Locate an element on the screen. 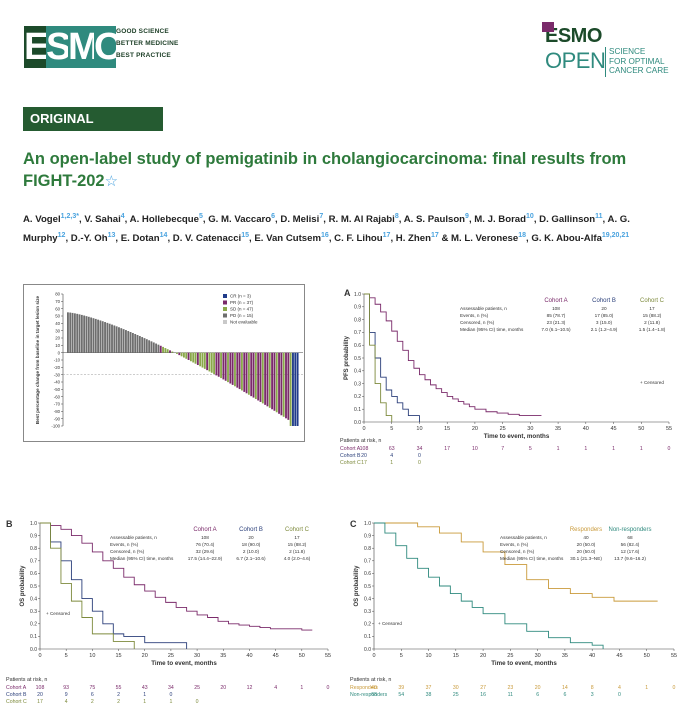  legend-swatch is located at coordinates (225, 315).